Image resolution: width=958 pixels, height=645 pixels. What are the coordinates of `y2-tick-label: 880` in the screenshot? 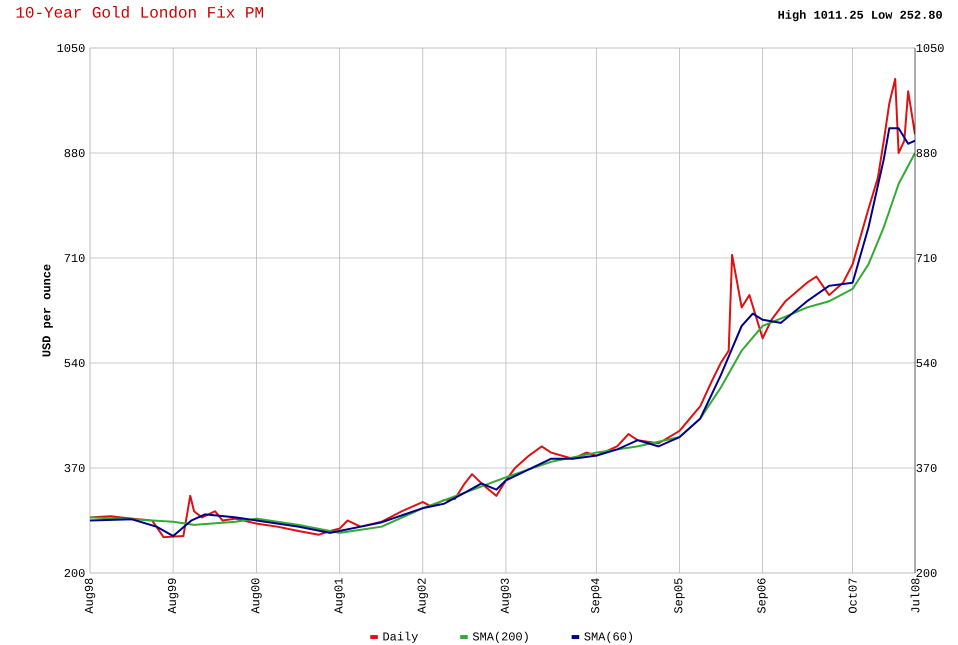 It's located at (926, 153).